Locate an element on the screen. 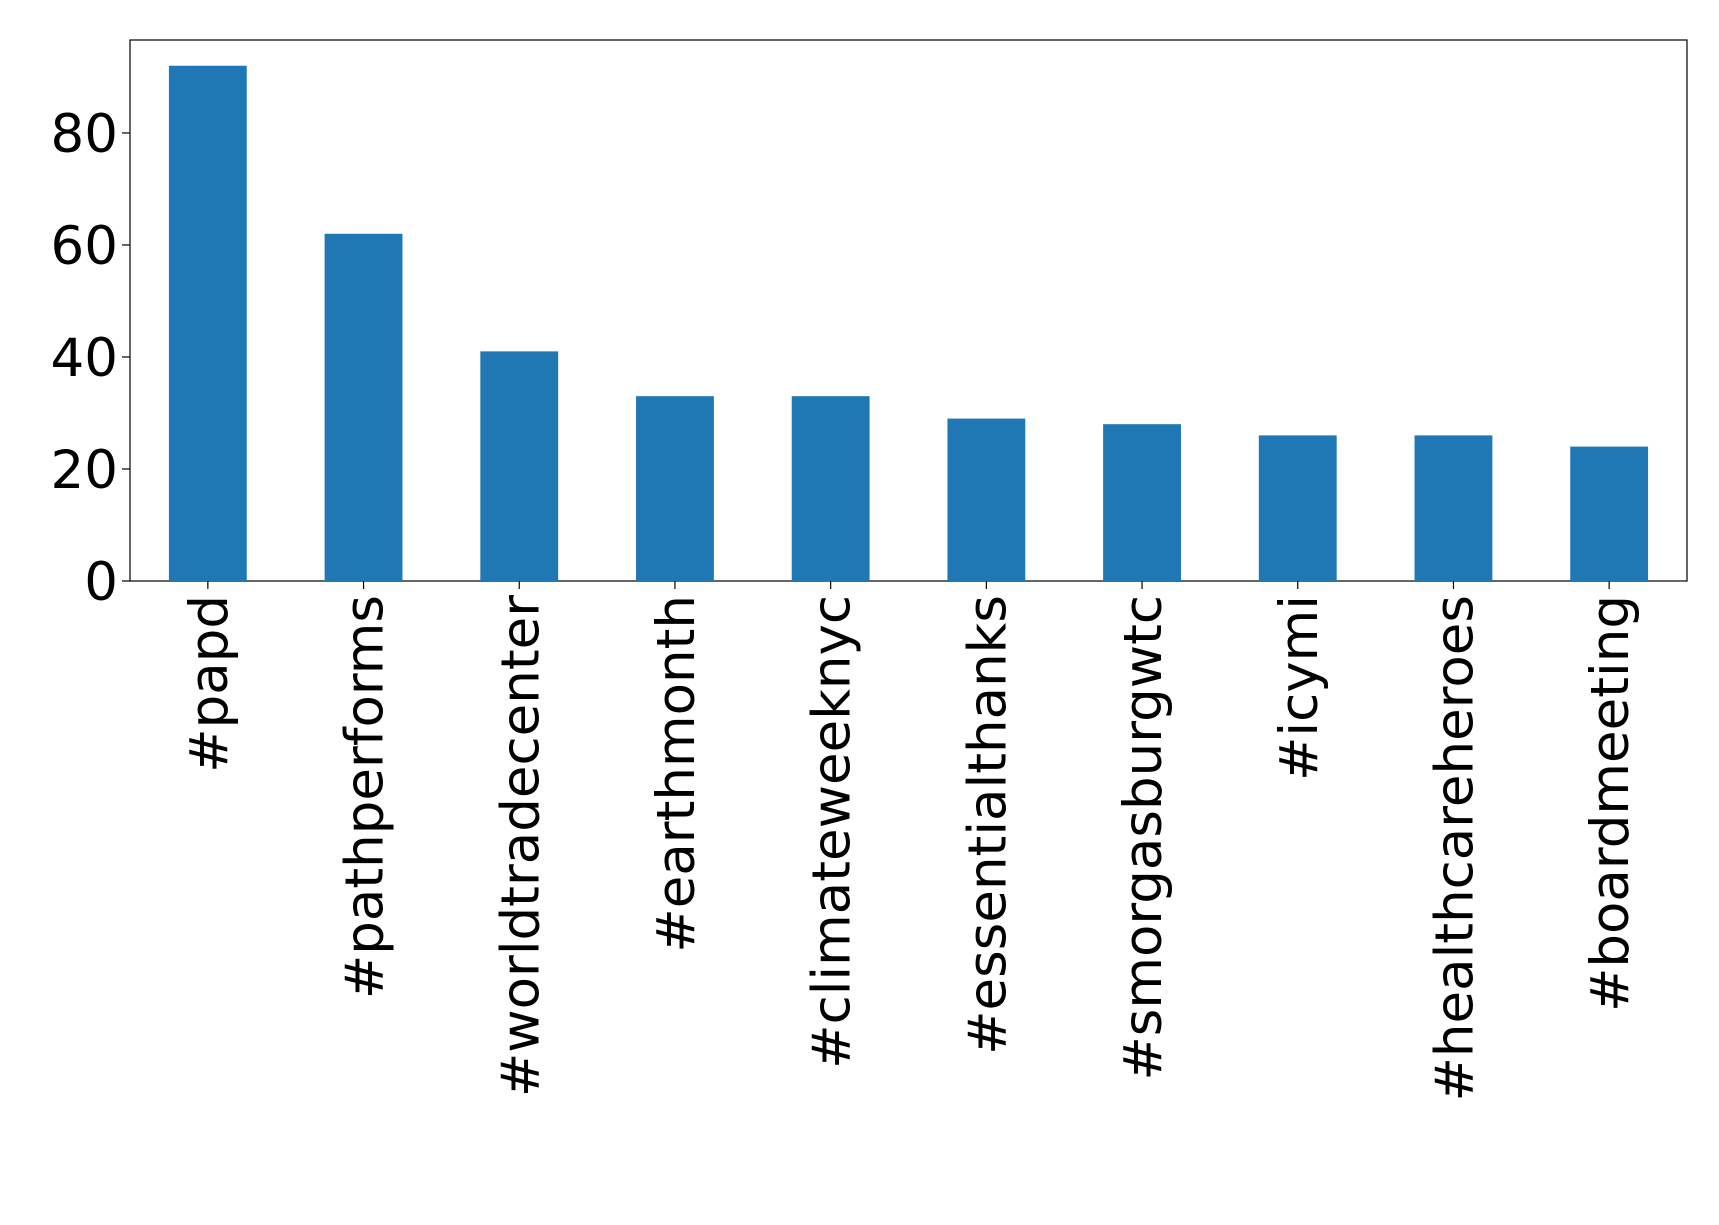 Image resolution: width=1719 pixels, height=1225 pixels. x-tick-label: #icymi is located at coordinates (1299, 688).